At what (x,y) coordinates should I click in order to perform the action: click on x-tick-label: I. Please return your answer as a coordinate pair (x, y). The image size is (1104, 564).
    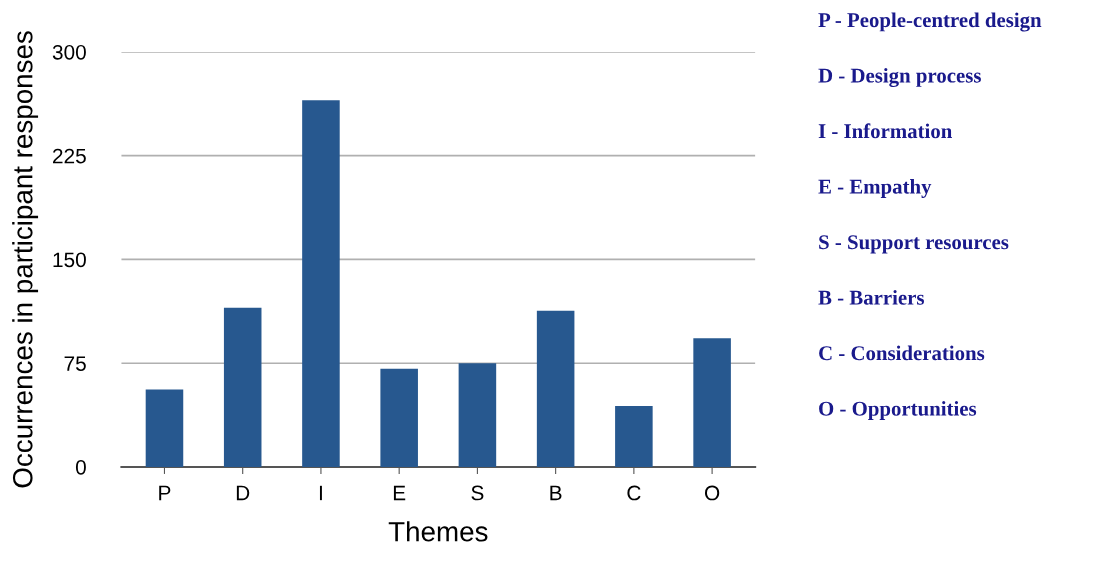
    Looking at the image, I should click on (320, 493).